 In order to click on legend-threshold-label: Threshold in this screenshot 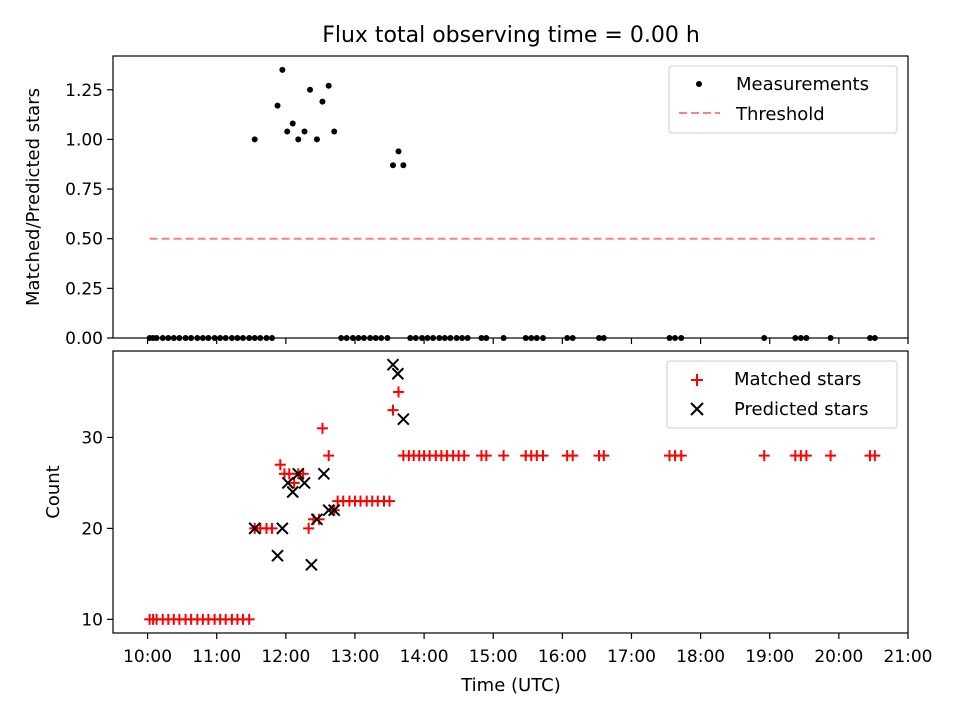, I will do `click(780, 114)`.